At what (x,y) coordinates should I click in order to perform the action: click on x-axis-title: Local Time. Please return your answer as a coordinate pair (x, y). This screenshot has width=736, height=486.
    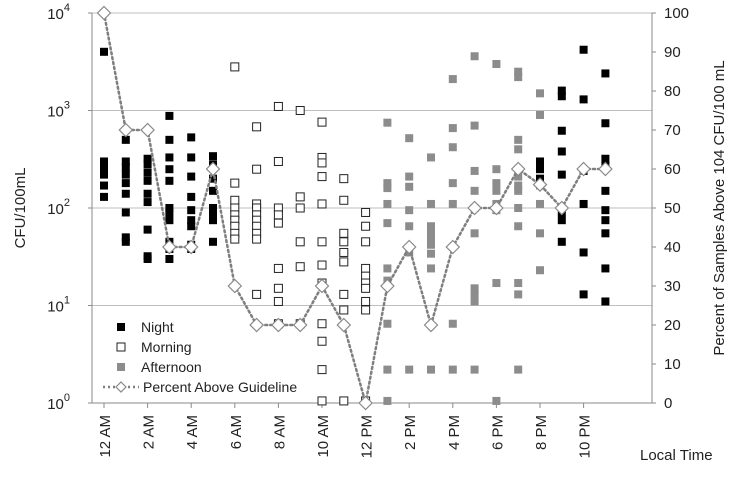
    Looking at the image, I should click on (676, 455).